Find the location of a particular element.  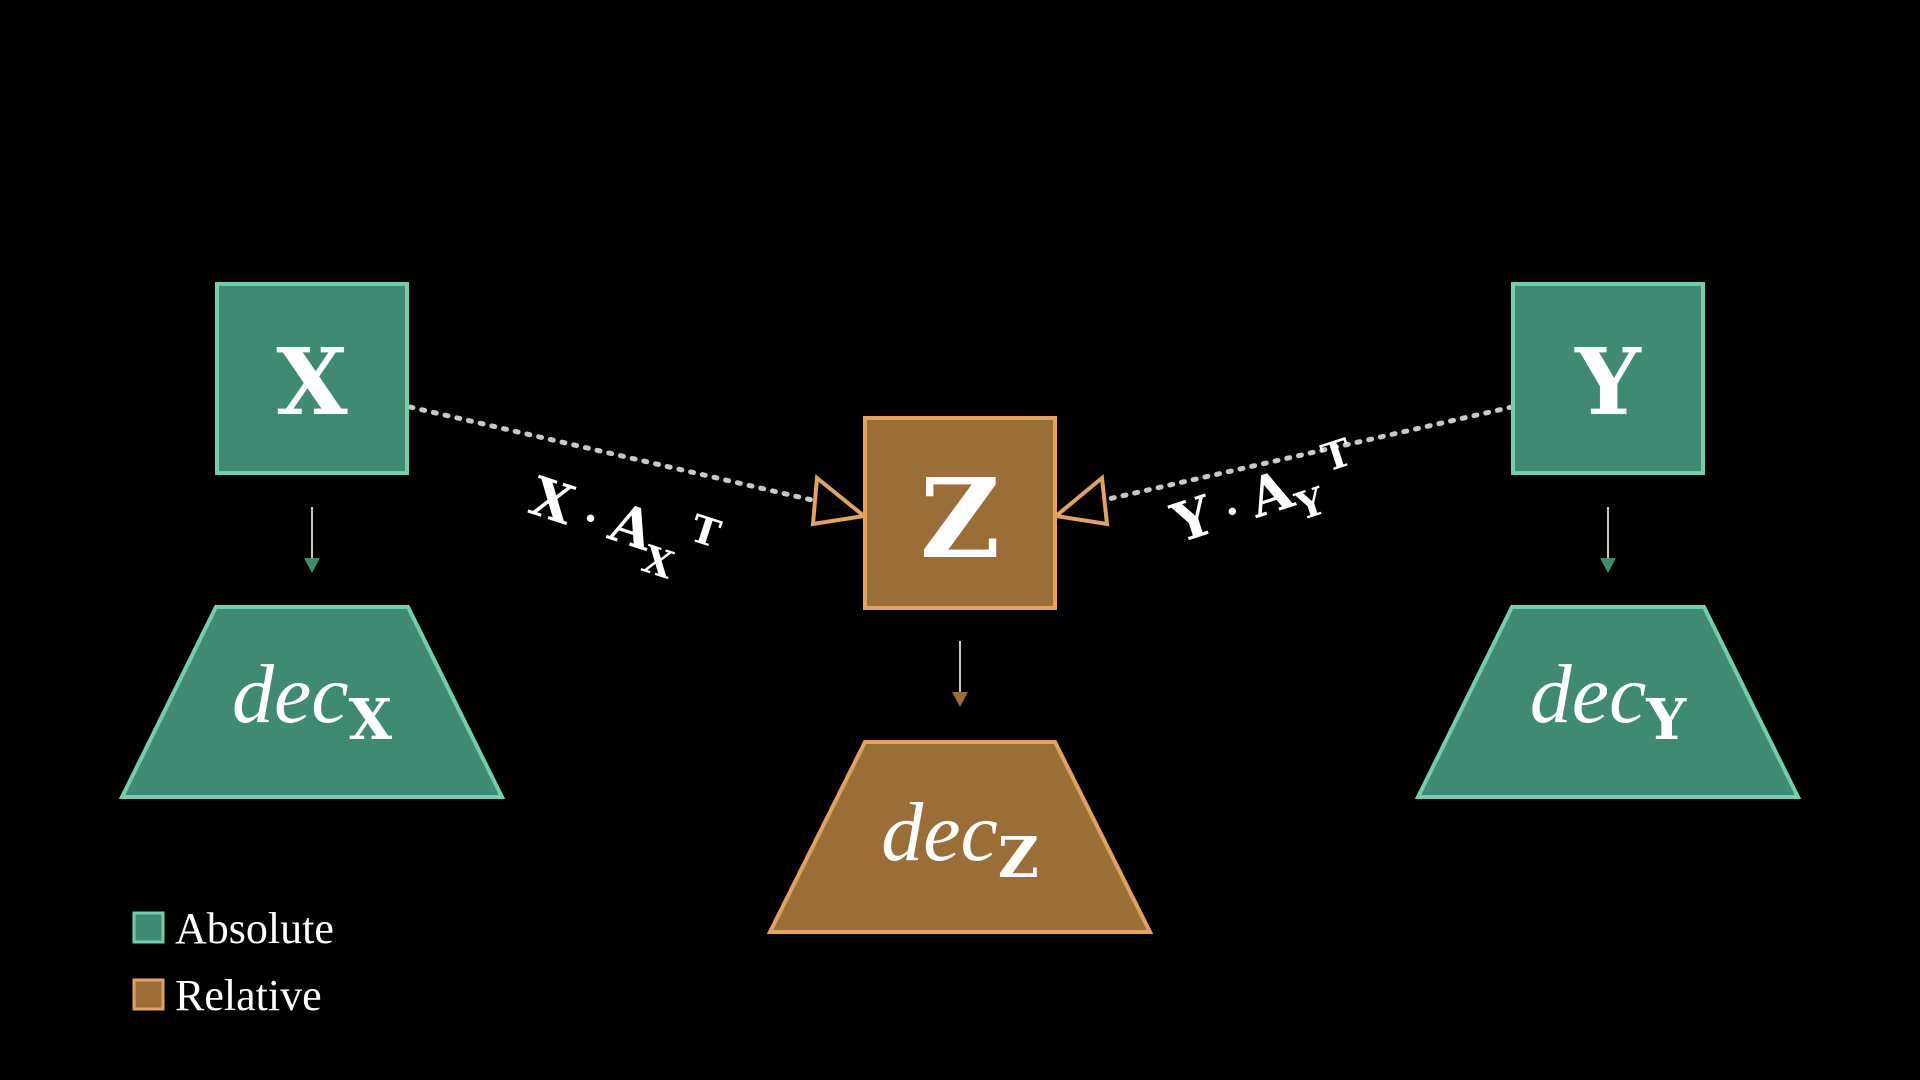

edge-y-to-z-connector is located at coordinates (1308, 453).